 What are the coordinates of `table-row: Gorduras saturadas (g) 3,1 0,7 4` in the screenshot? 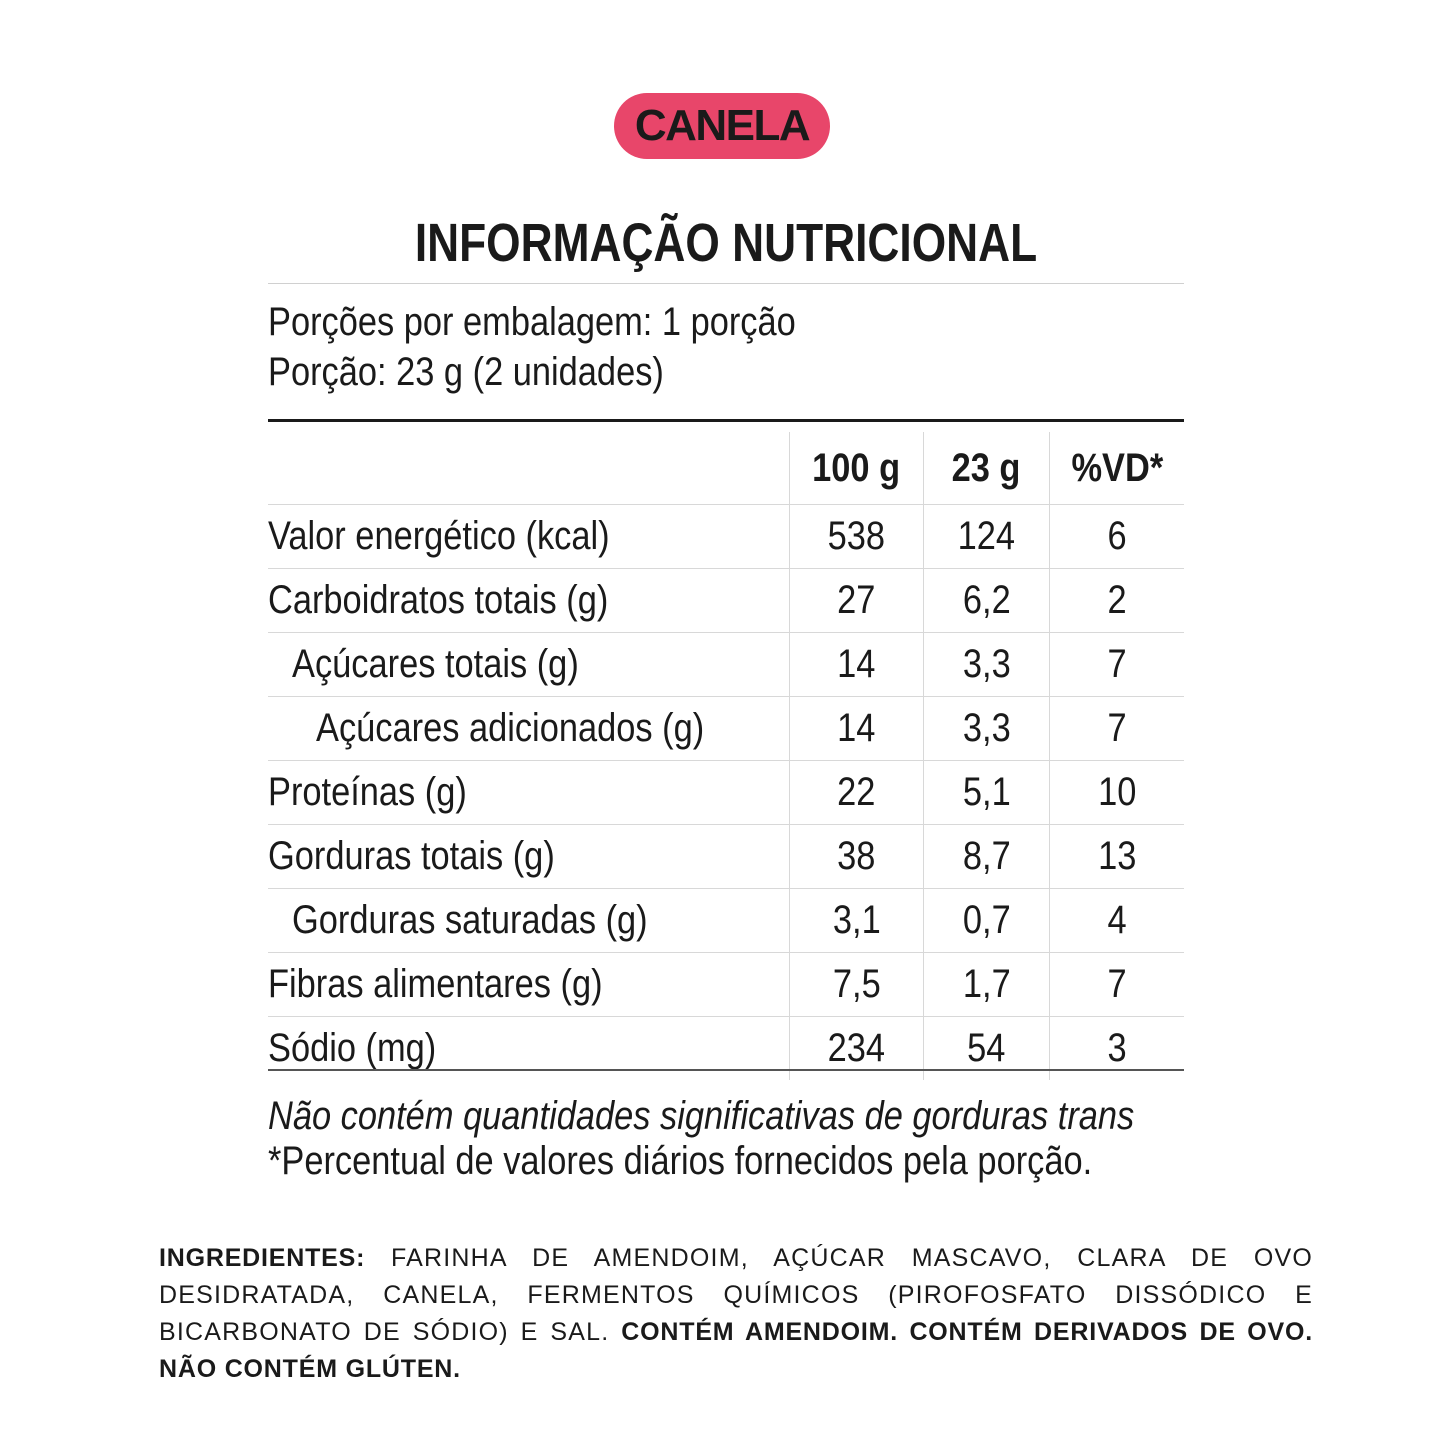 It's located at (726, 920).